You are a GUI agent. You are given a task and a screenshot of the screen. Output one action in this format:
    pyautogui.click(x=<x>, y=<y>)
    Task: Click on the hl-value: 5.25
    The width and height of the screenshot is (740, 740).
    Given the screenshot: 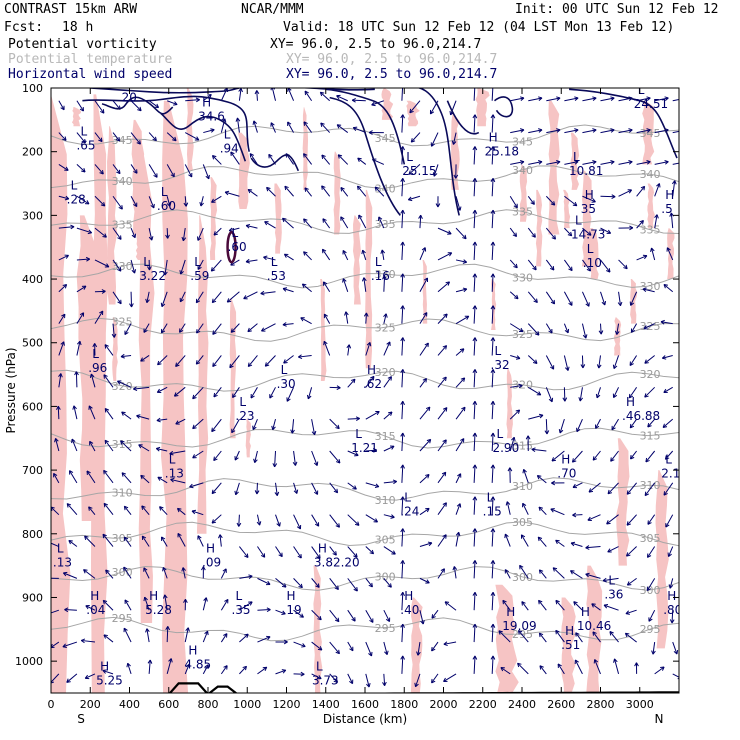 What is the action you would take?
    pyautogui.click(x=109, y=680)
    